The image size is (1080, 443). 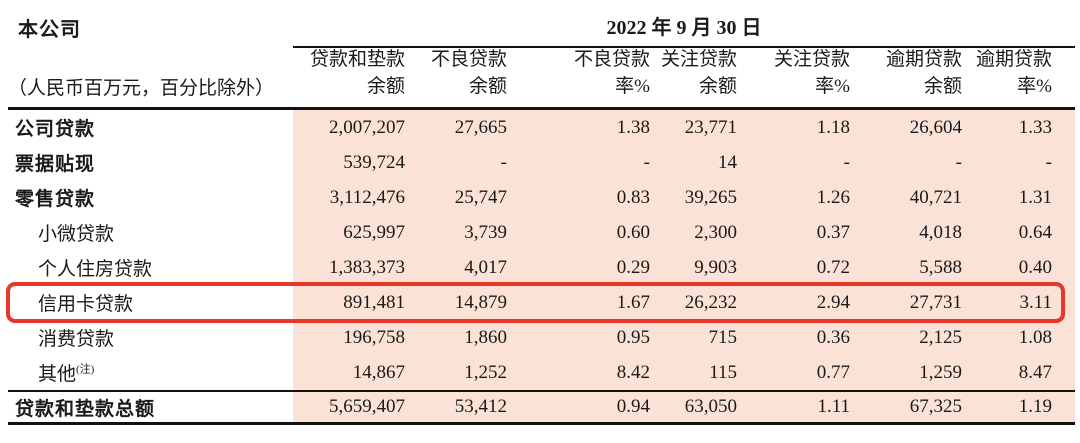 What do you see at coordinates (456, 78) in the screenshot?
I see `column-header: 不良贷款余额` at bounding box center [456, 78].